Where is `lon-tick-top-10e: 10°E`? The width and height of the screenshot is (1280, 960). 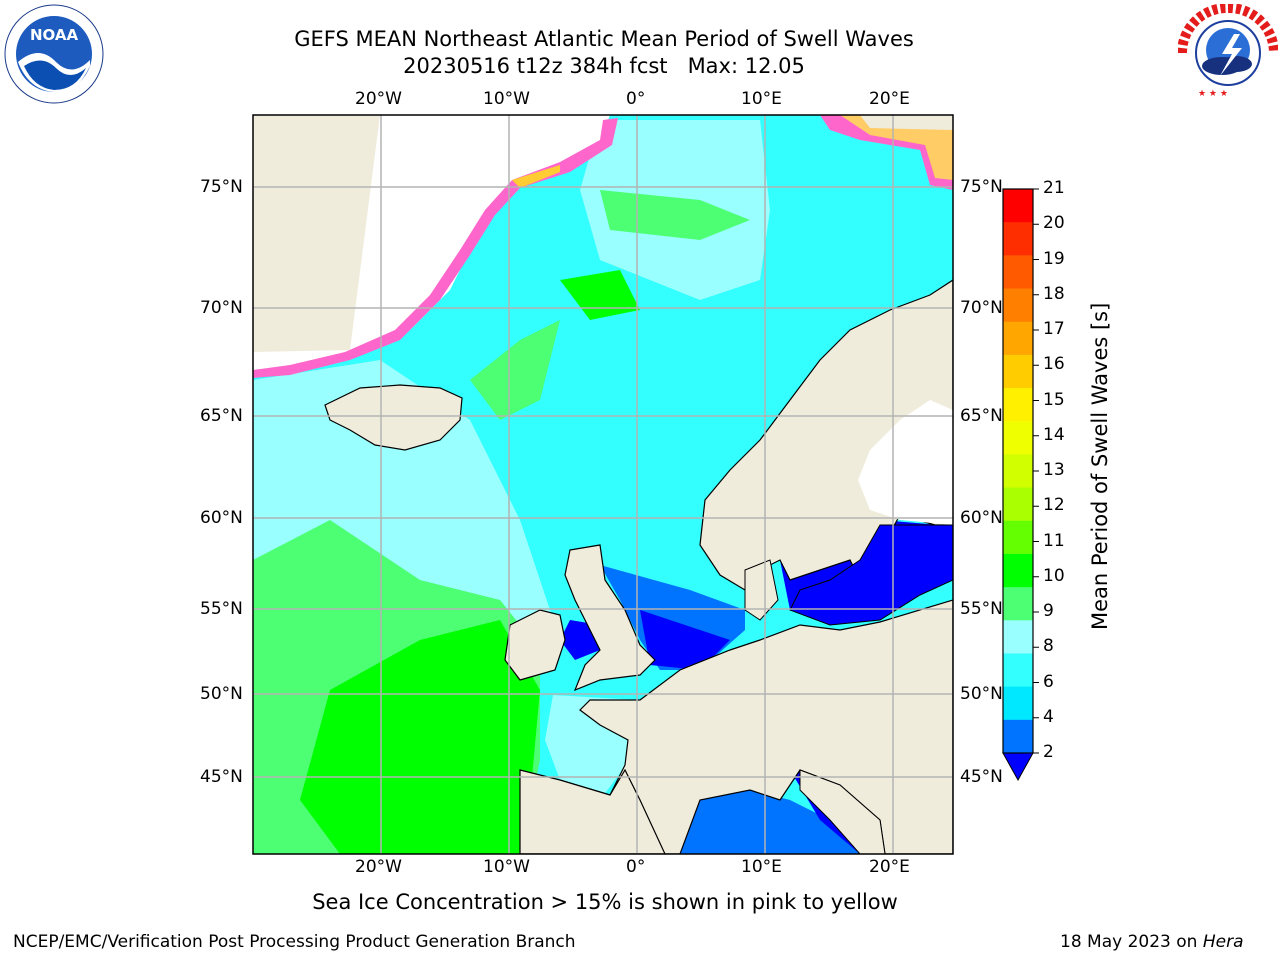
lon-tick-top-10e: 10°E is located at coordinates (761, 99).